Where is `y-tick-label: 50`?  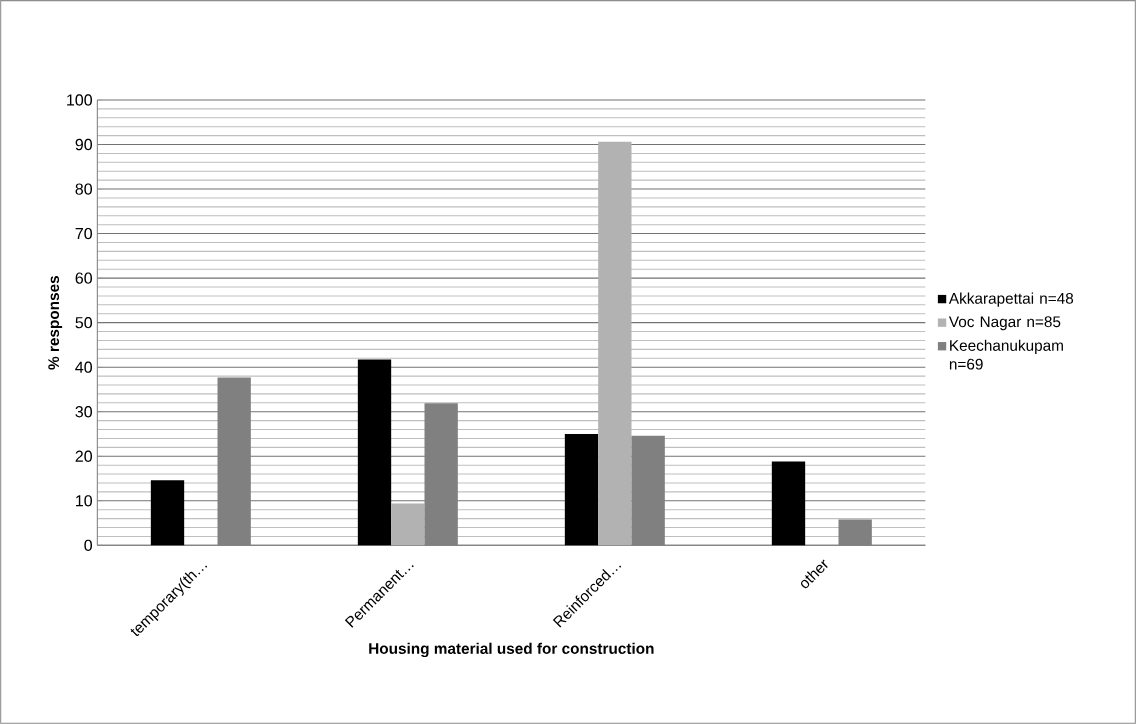 y-tick-label: 50 is located at coordinates (84, 323).